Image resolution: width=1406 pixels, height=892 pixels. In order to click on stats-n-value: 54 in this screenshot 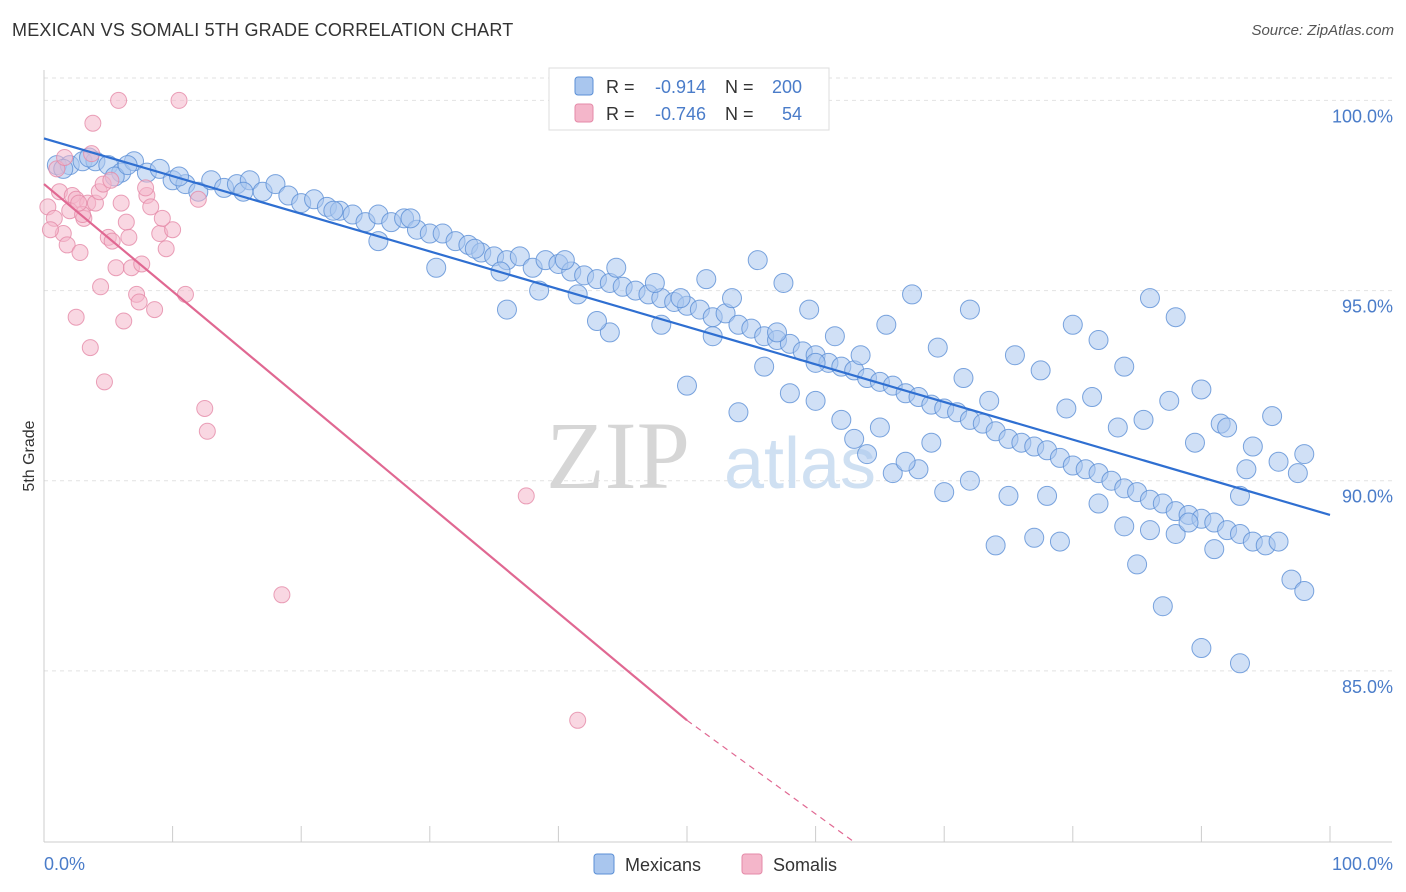, I will do `click(792, 114)`.